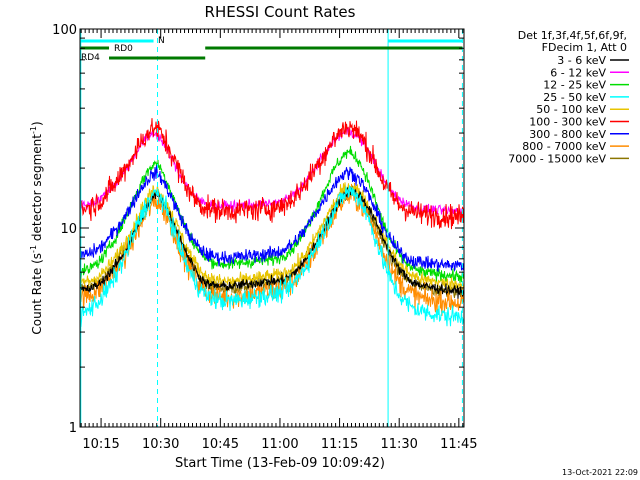 The height and width of the screenshot is (480, 640). Describe the element at coordinates (33, 130) in the screenshot. I see `y-axis-label-sup2: -1` at that location.